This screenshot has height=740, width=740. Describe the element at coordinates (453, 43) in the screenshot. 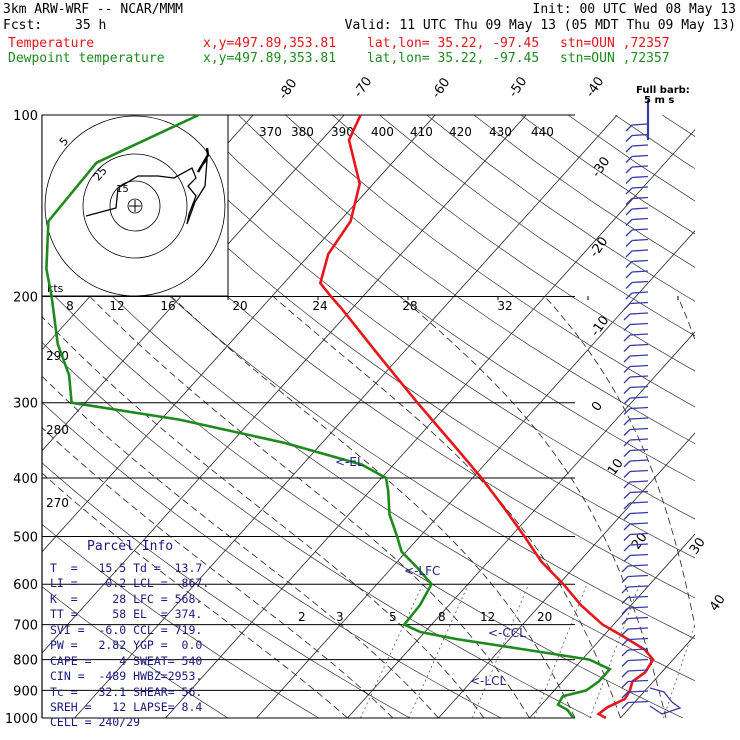

I see `temperature-latlon: lat,lon= 35.22, -97.45` at that location.